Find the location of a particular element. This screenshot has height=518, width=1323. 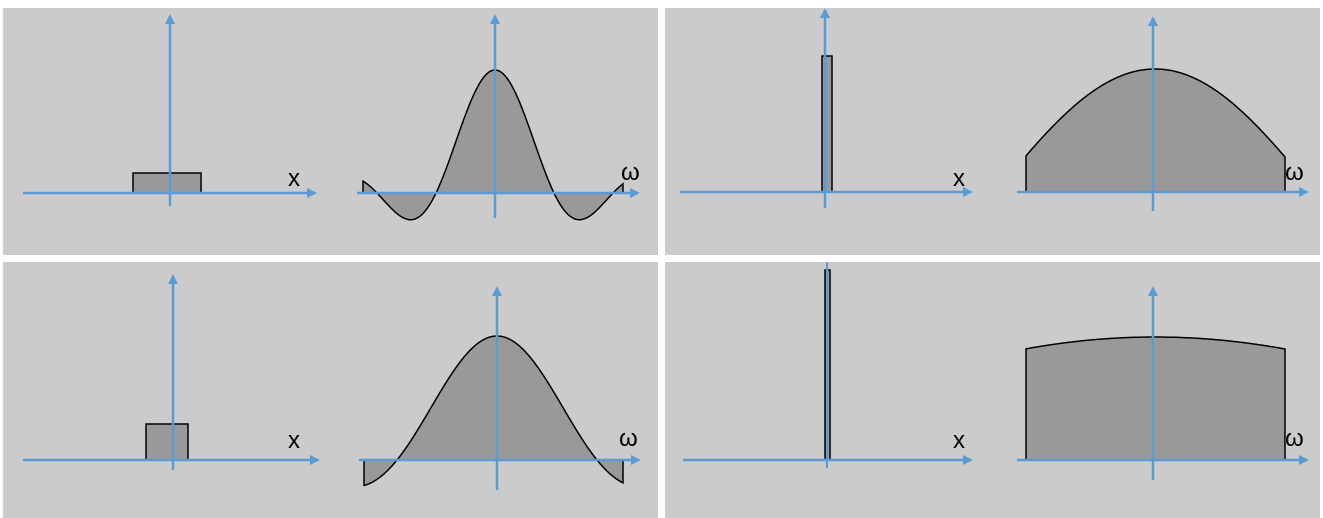

near-constant-function is located at coordinates (1155, 398).